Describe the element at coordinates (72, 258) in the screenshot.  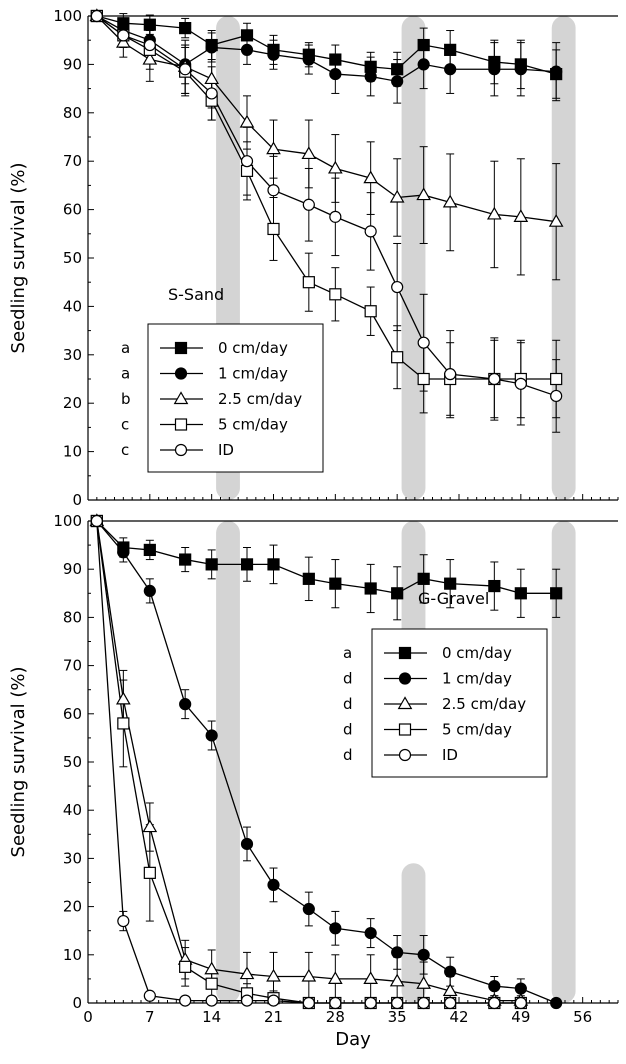
I see `y-tick-label: 50` at that location.